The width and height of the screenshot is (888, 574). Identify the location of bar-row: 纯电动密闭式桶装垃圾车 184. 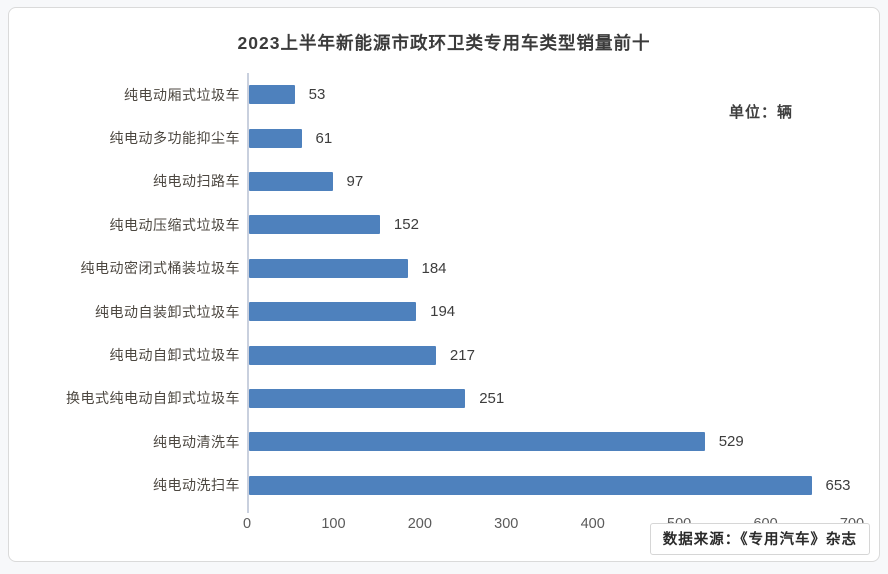
(436, 268).